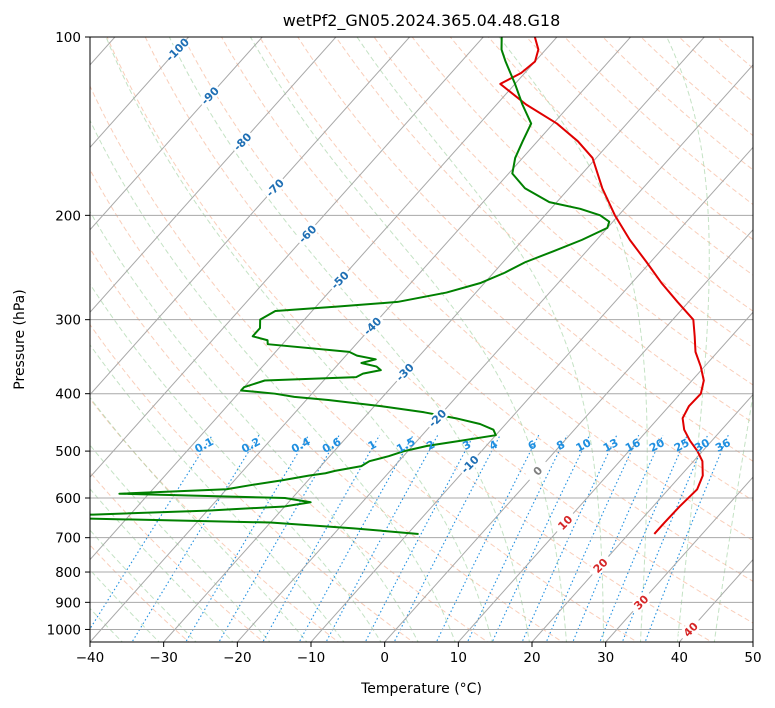 Image resolution: width=775 pixels, height=708 pixels. Describe the element at coordinates (68, 499) in the screenshot. I see `y-tick-label: 600` at that location.